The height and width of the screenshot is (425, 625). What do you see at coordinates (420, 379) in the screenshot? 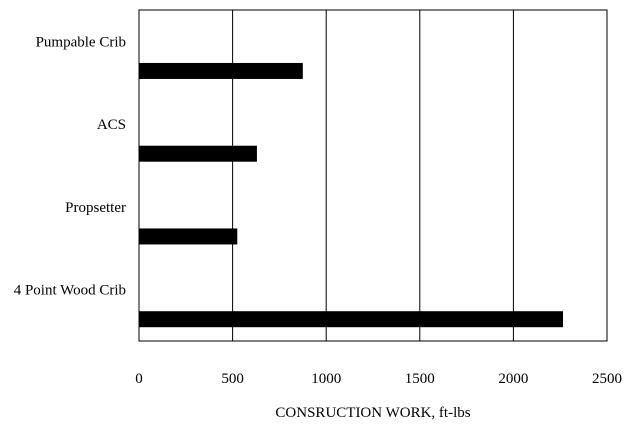
I see `x-tick-label: 1500` at bounding box center [420, 379].